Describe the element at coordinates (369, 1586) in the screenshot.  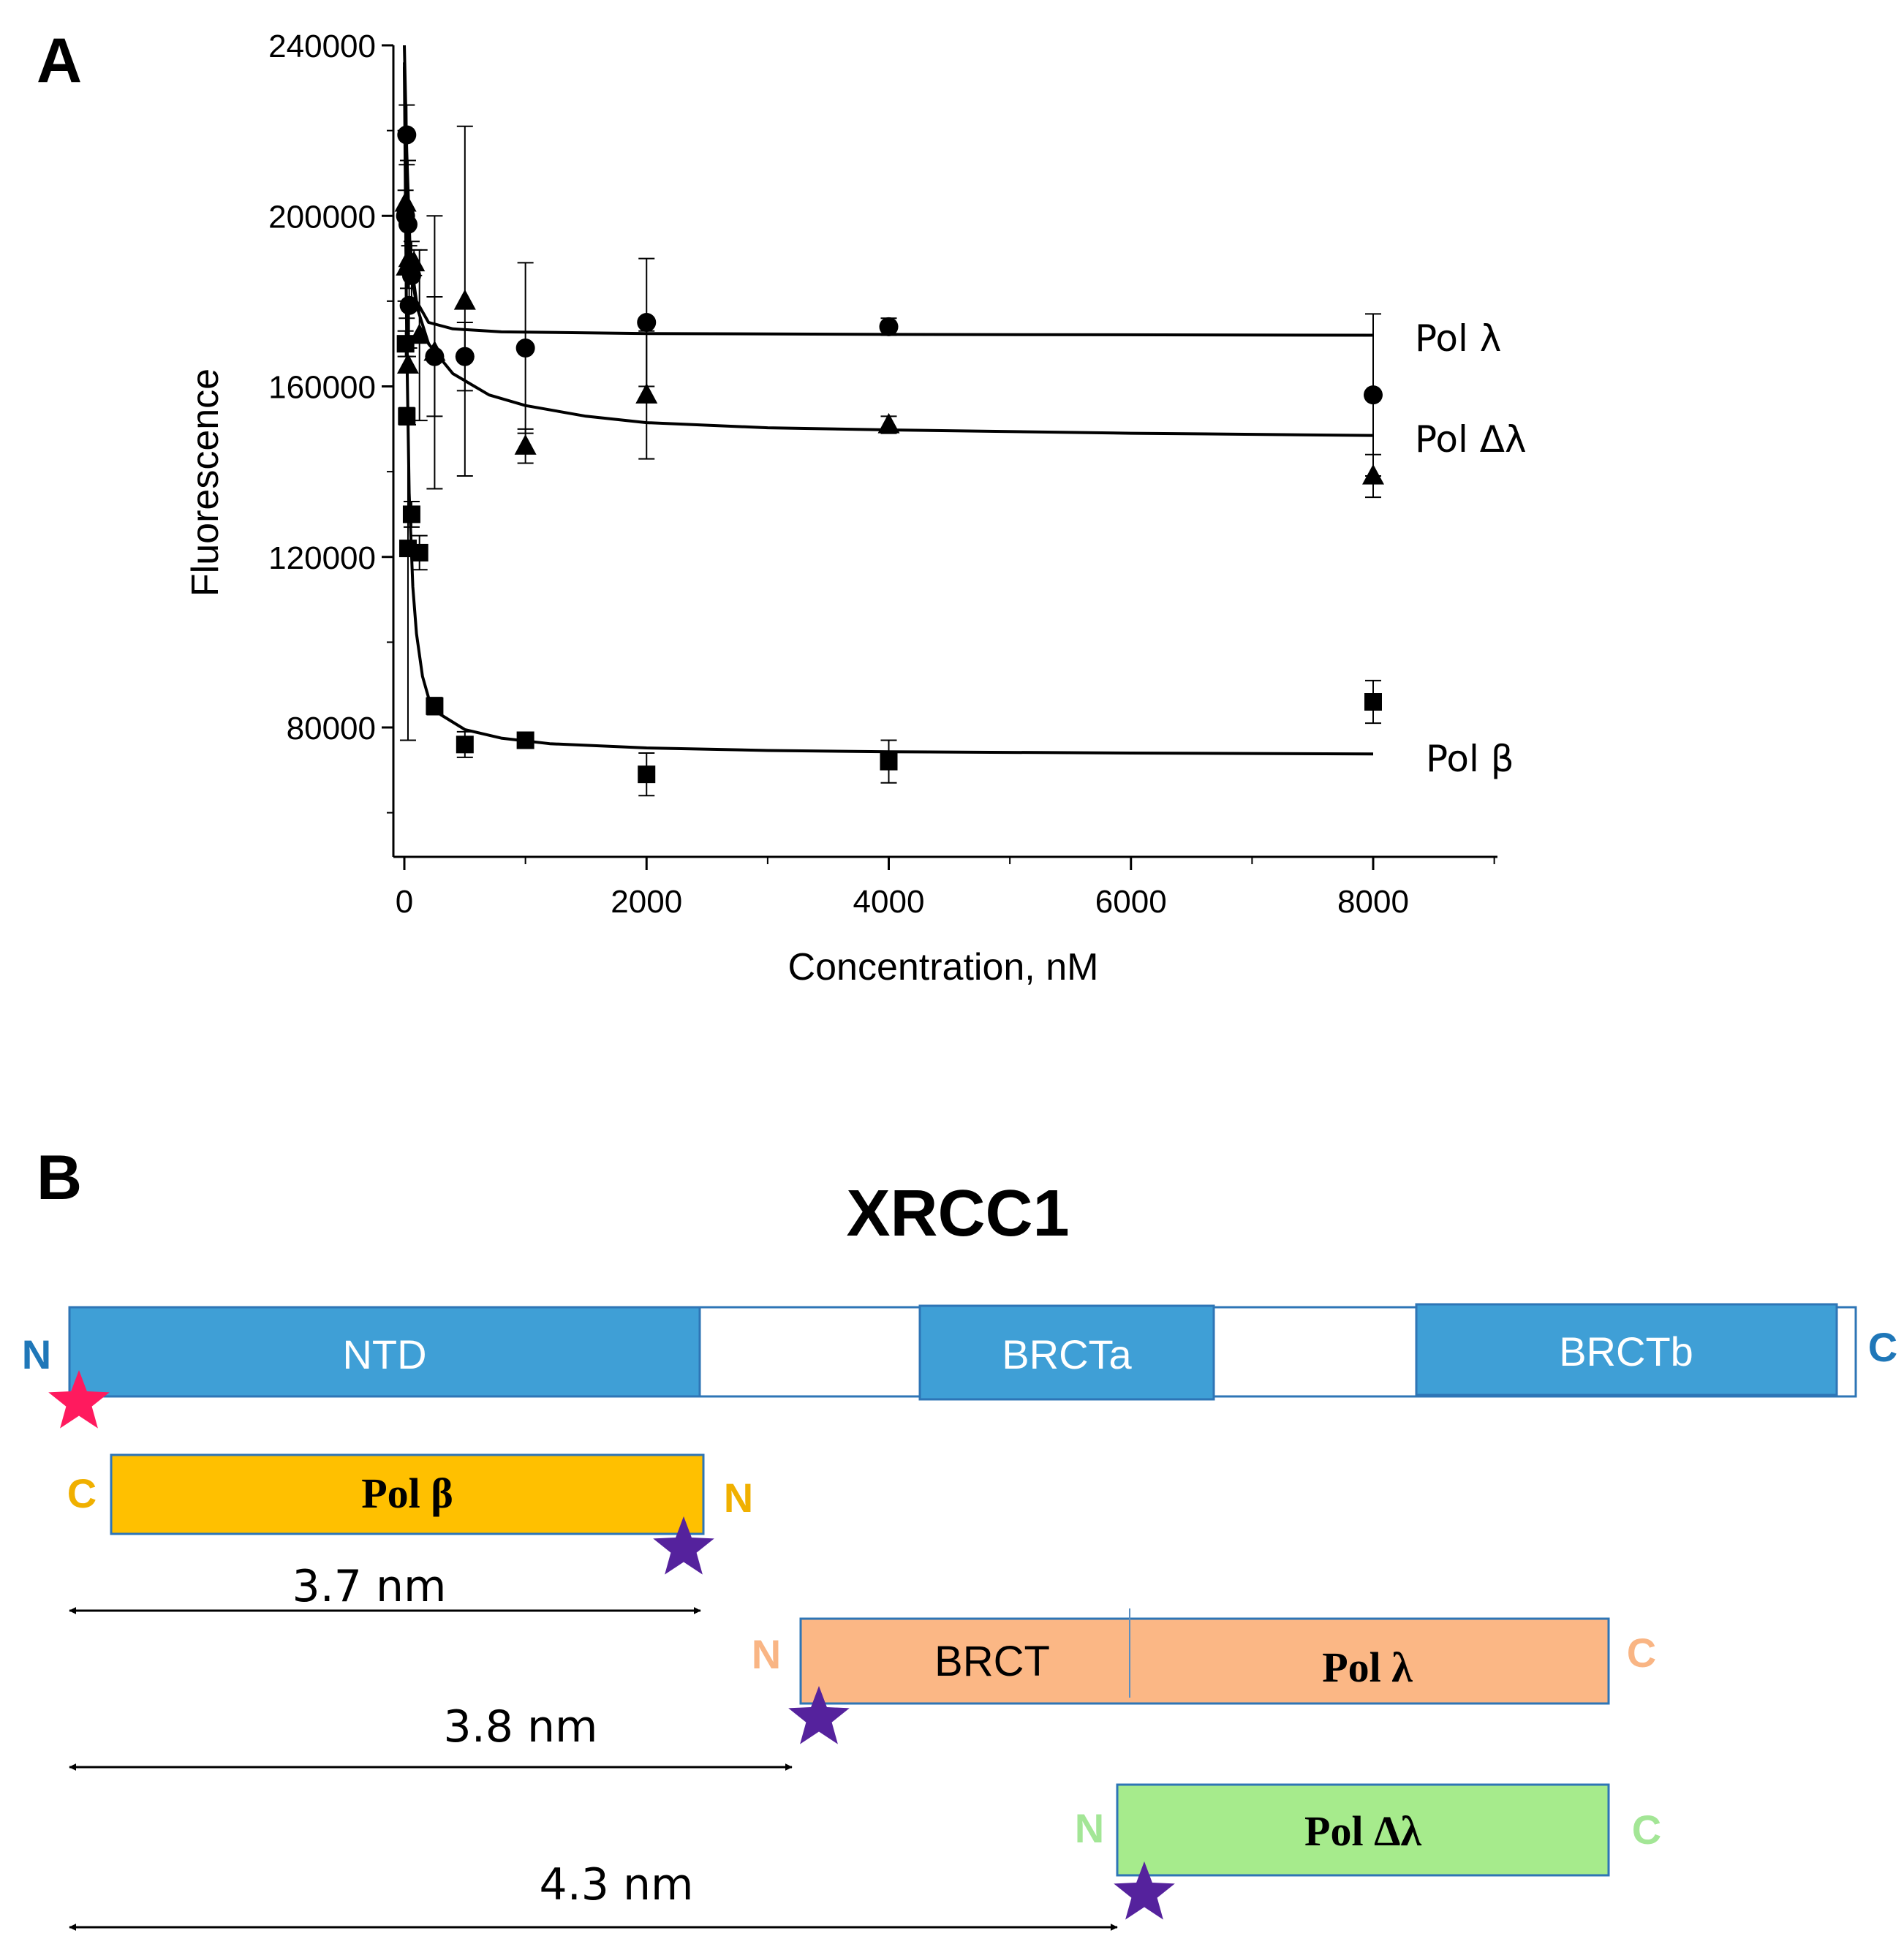
I see `distance-label-pol-beta: 3.7 nm` at that location.